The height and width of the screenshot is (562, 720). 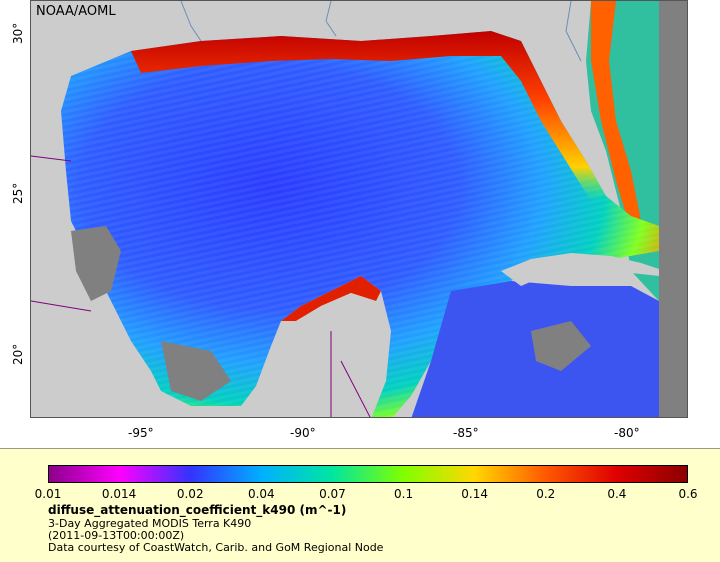 I want to click on lon-tick: -90°, so click(x=303, y=433).